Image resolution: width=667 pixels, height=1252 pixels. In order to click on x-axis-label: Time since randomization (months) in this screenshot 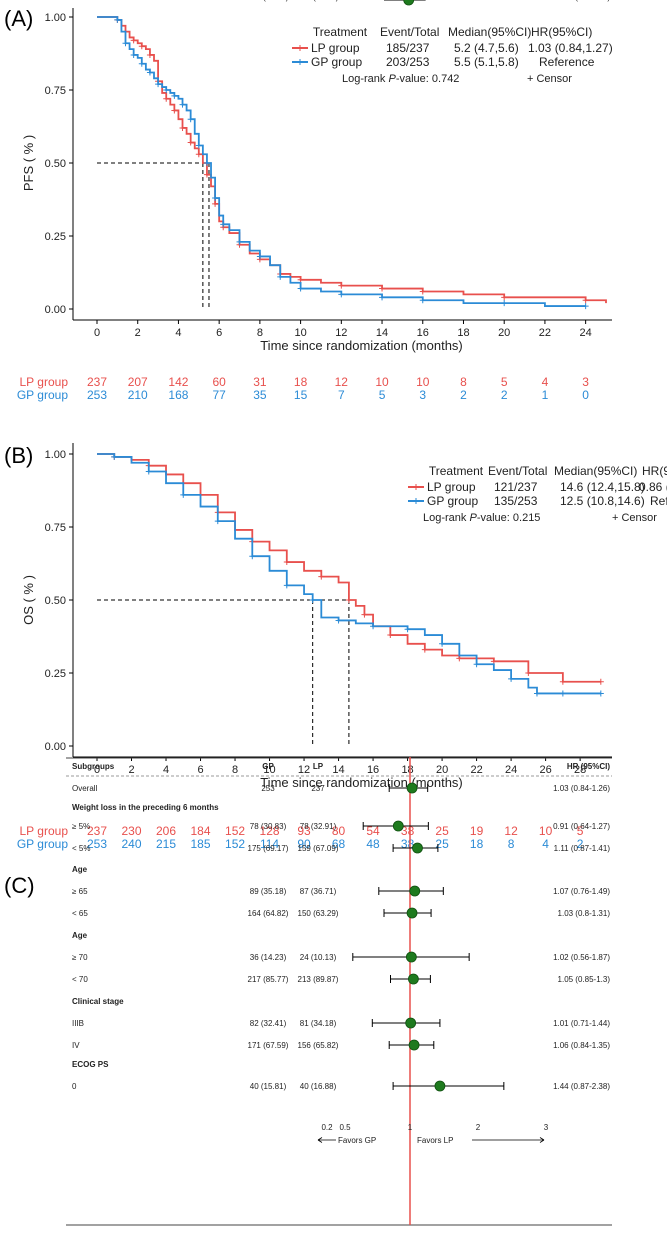, I will do `click(361, 782)`.